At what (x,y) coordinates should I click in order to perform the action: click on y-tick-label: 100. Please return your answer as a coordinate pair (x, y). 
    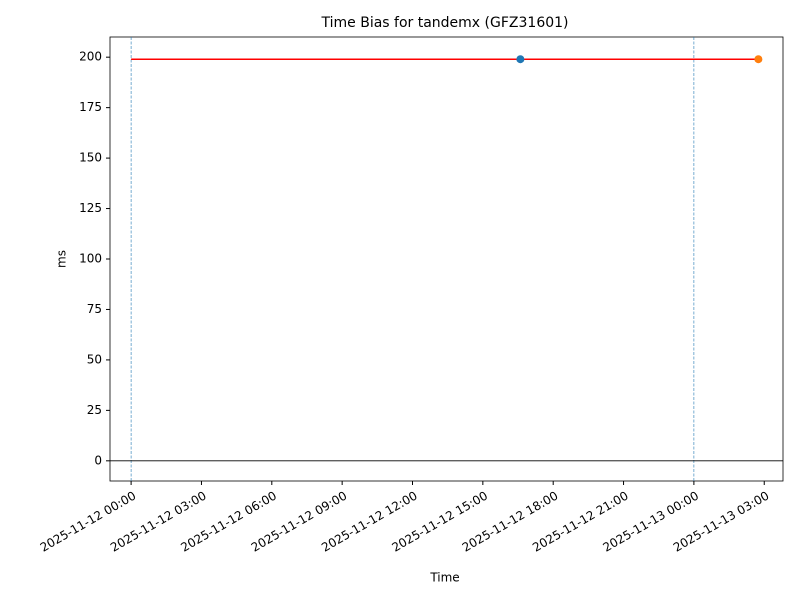
    Looking at the image, I should click on (90, 259).